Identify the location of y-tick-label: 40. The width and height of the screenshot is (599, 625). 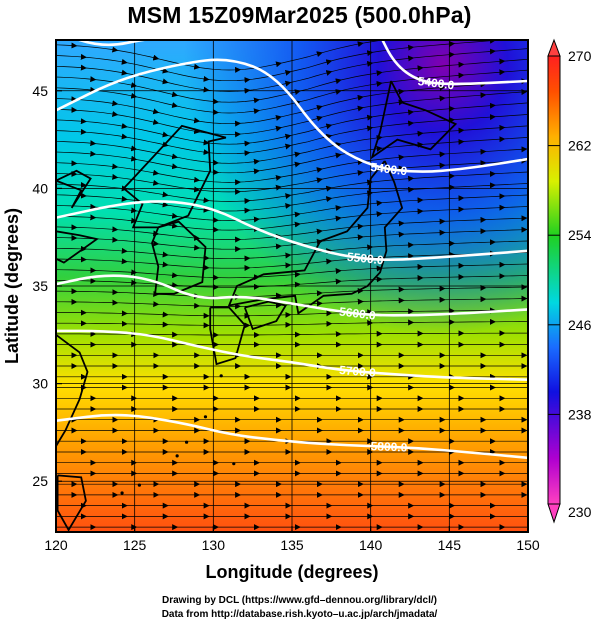
(40, 188).